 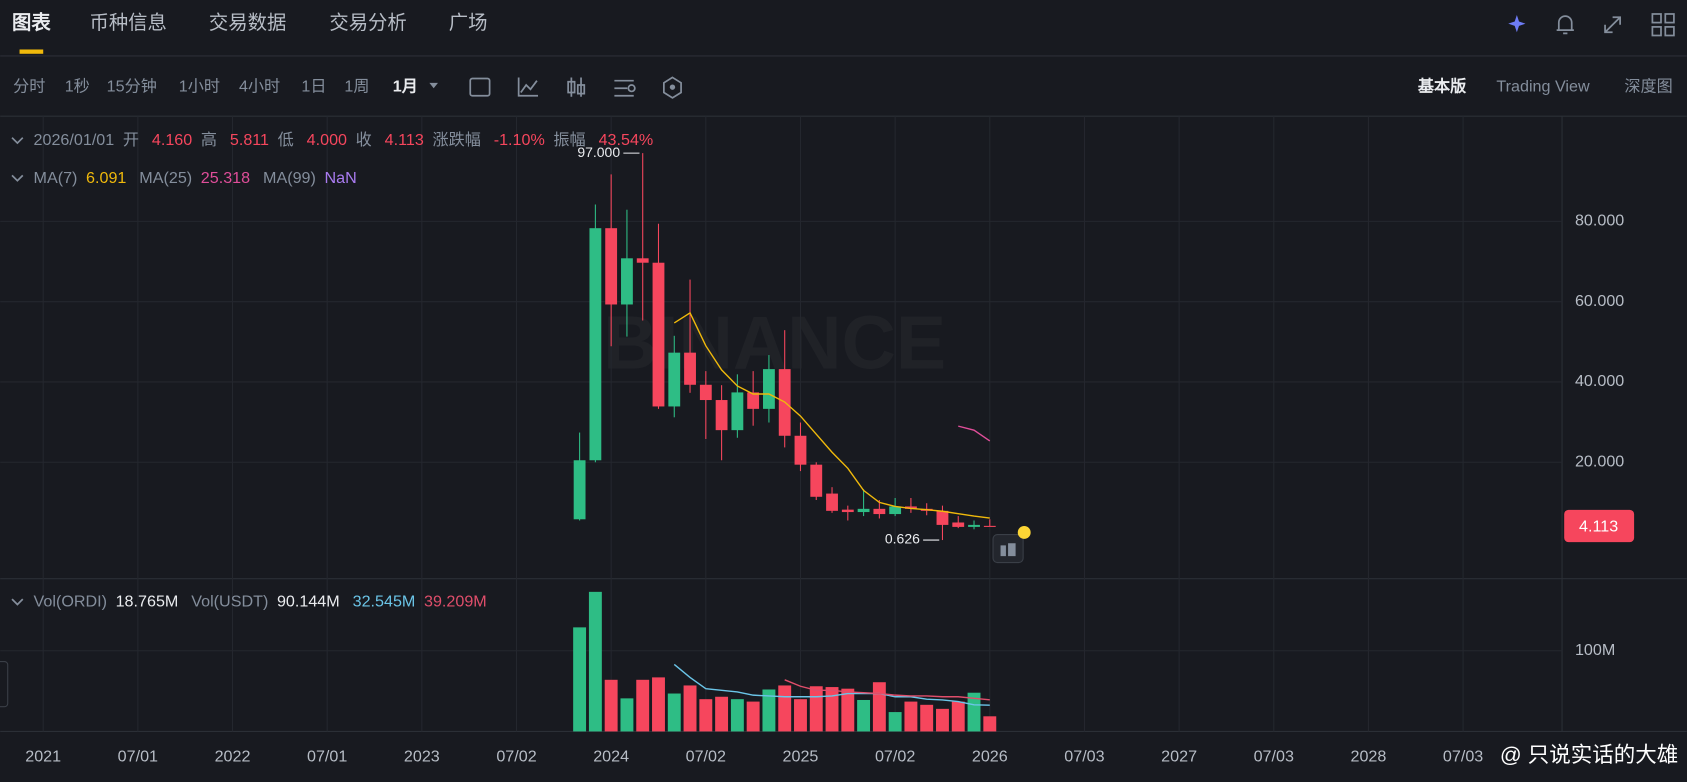 What do you see at coordinates (624, 88) in the screenshot?
I see `settings-icon` at bounding box center [624, 88].